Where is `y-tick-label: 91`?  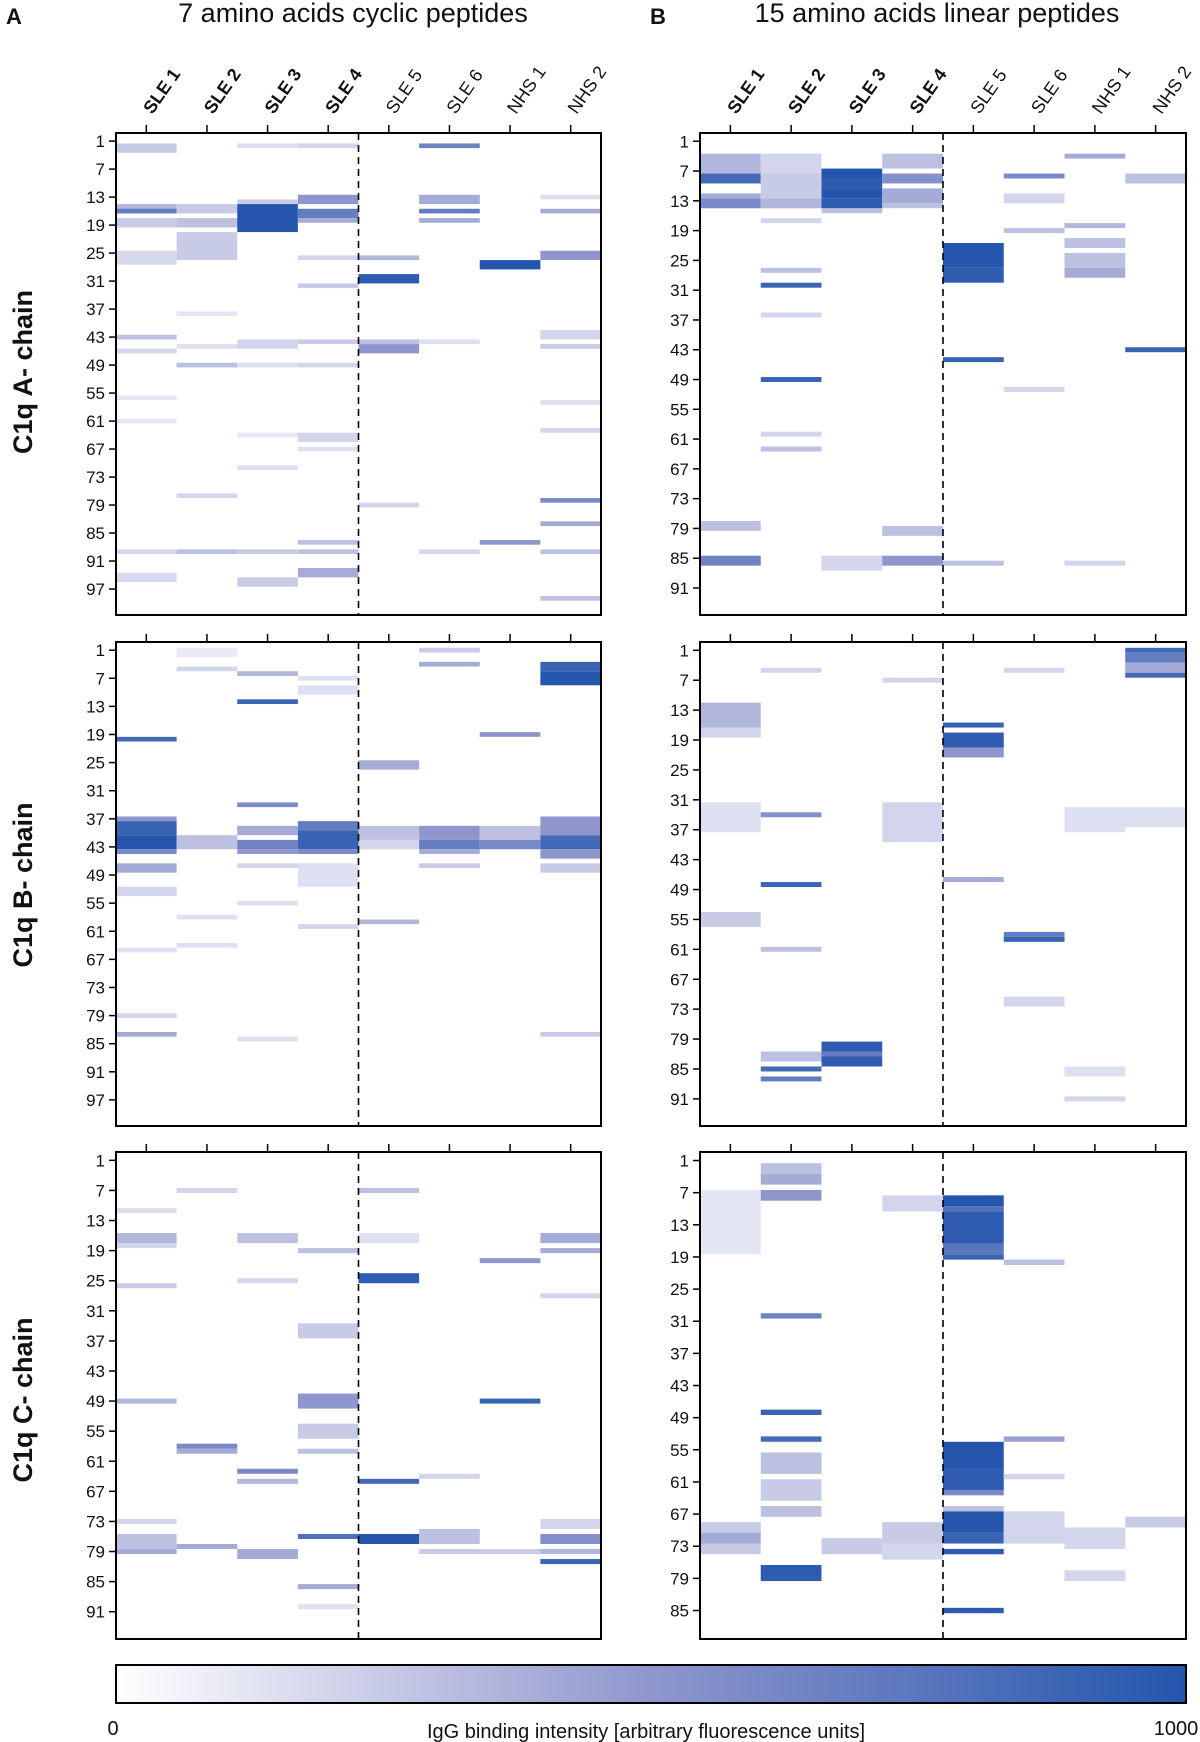
y-tick-label: 91 is located at coordinates (95, 561).